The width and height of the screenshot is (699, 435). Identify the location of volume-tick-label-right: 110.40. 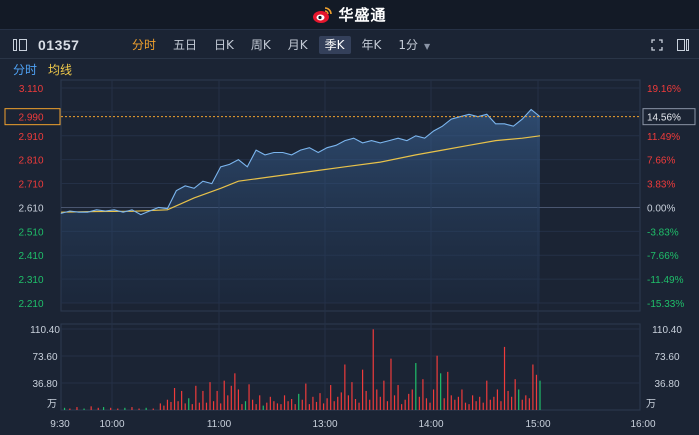
(667, 330).